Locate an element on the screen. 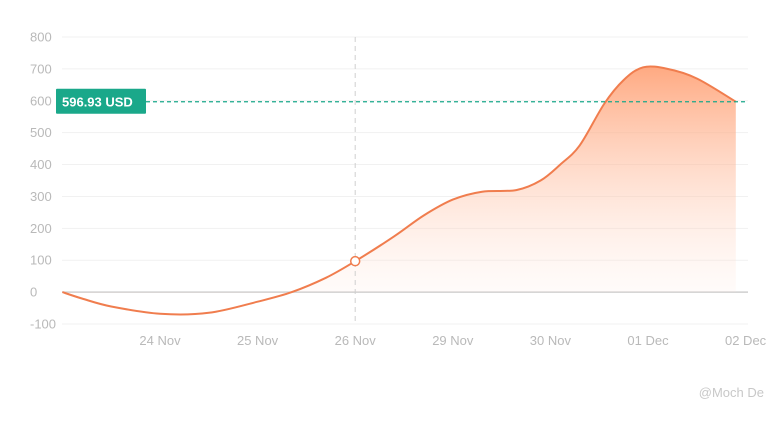  y-tick-label: 700 is located at coordinates (41, 68).